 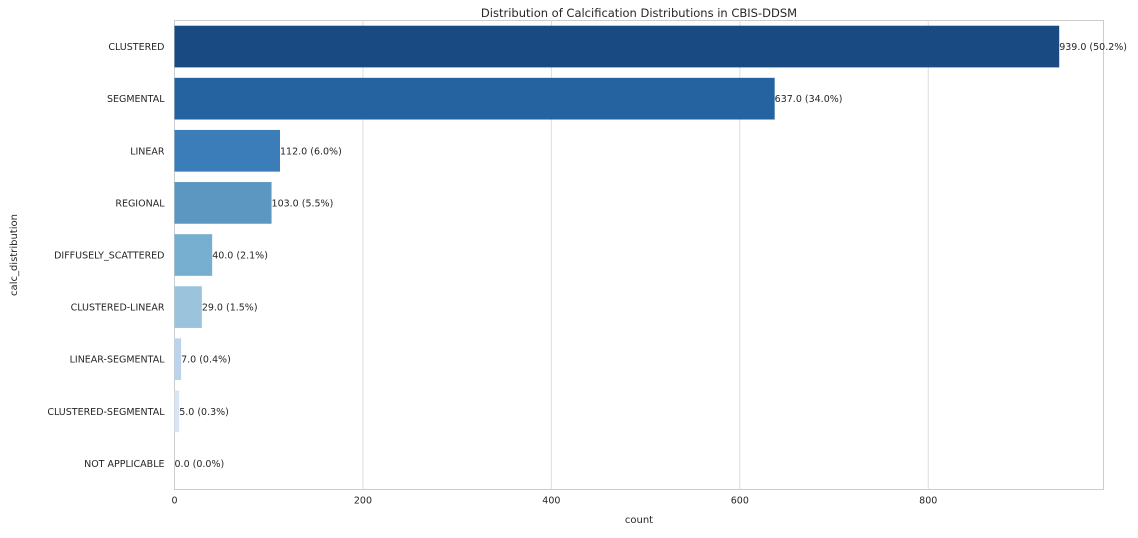 I want to click on bar-data-label: 939.0 (50.2%), so click(x=1093, y=47).